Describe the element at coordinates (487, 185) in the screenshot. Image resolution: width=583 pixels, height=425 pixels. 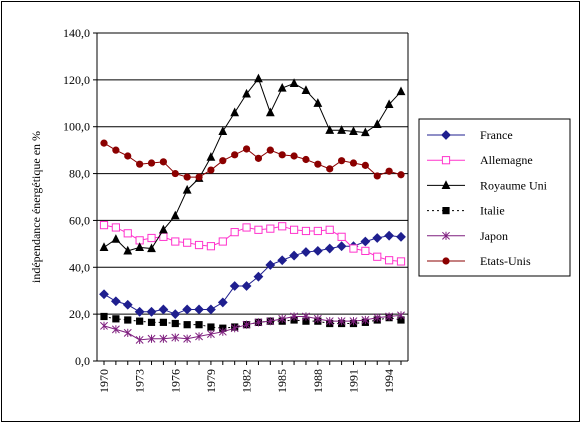
I see `legend-item: Royaume Uni` at that location.